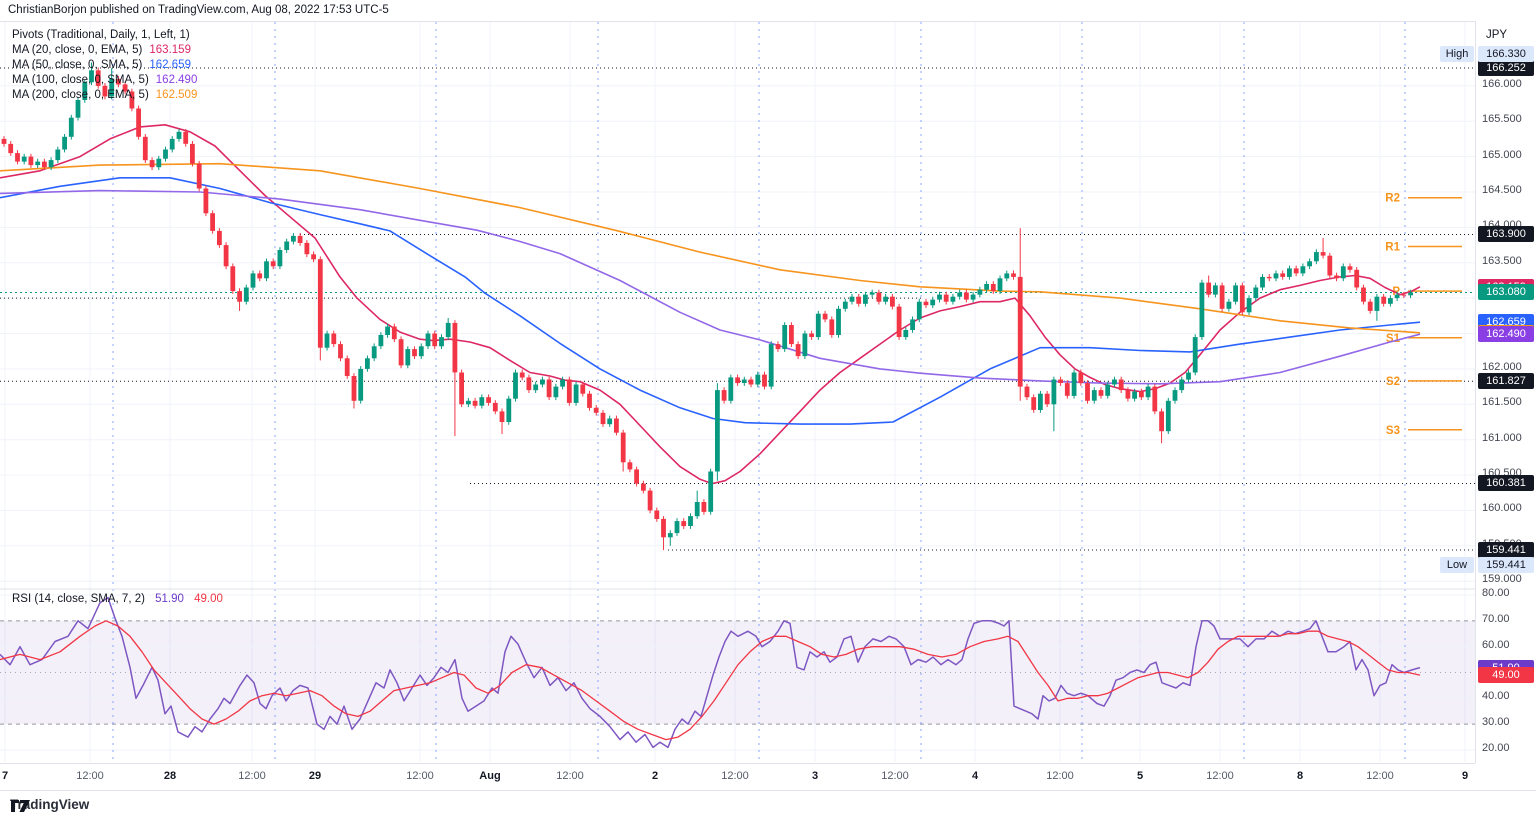 The width and height of the screenshot is (1536, 820). What do you see at coordinates (1457, 54) in the screenshot?
I see `session-high-tag: High` at bounding box center [1457, 54].